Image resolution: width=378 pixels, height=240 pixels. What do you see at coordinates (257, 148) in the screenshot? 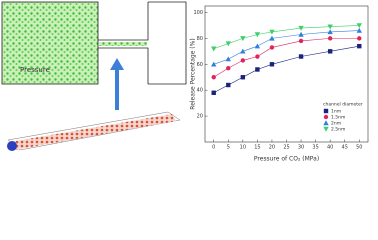
I see `x-tick-label: 15` at bounding box center [257, 148].